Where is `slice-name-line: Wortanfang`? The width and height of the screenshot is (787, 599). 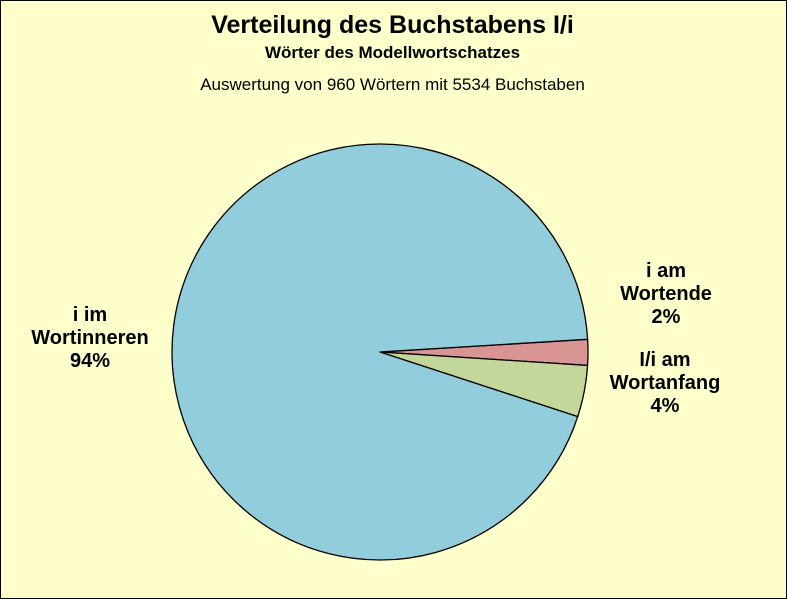
slice-name-line: Wortanfang is located at coordinates (665, 383).